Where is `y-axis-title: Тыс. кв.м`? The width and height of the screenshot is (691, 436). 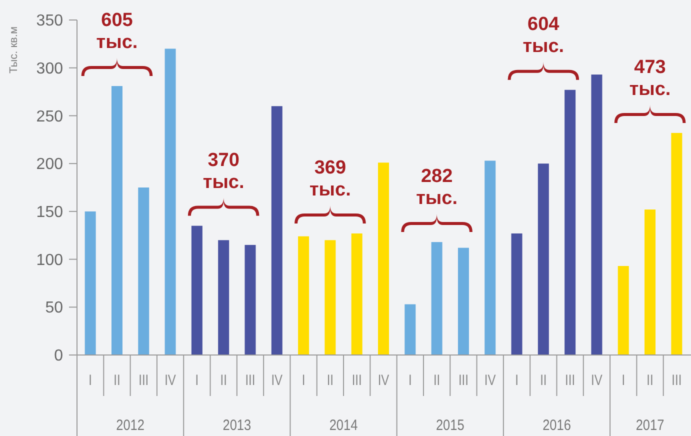
y-axis-title: Тыс. кв.м is located at coordinates (14, 50).